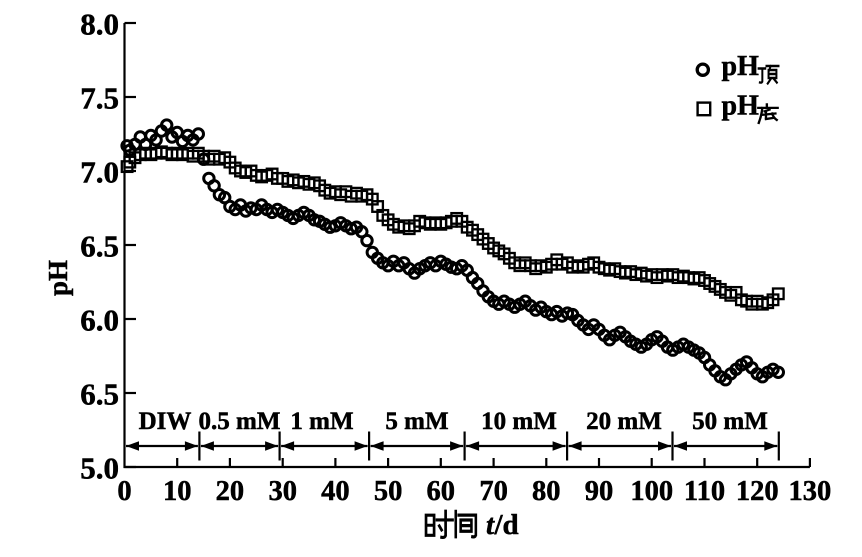  Describe the element at coordinates (490, 525) in the screenshot. I see `svg-text: t` at that location.